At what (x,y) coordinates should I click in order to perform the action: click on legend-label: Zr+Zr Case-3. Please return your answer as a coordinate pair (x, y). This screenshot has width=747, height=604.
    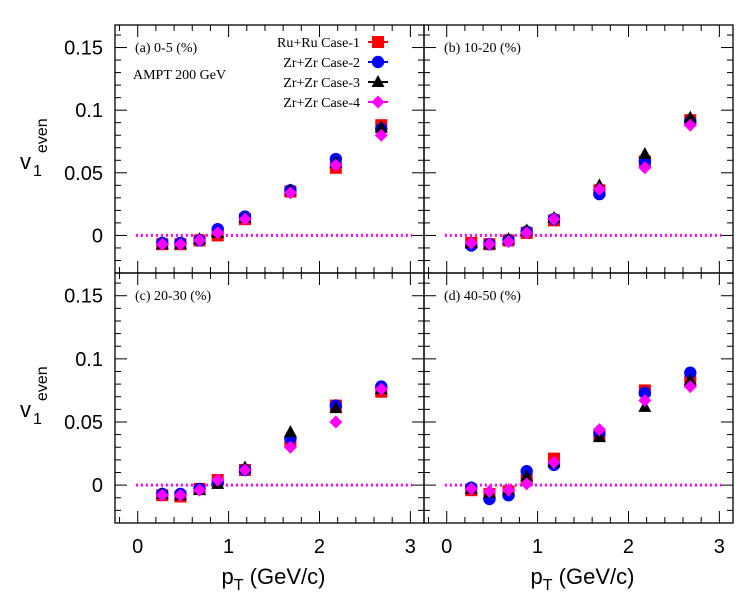
    Looking at the image, I should click on (321, 83).